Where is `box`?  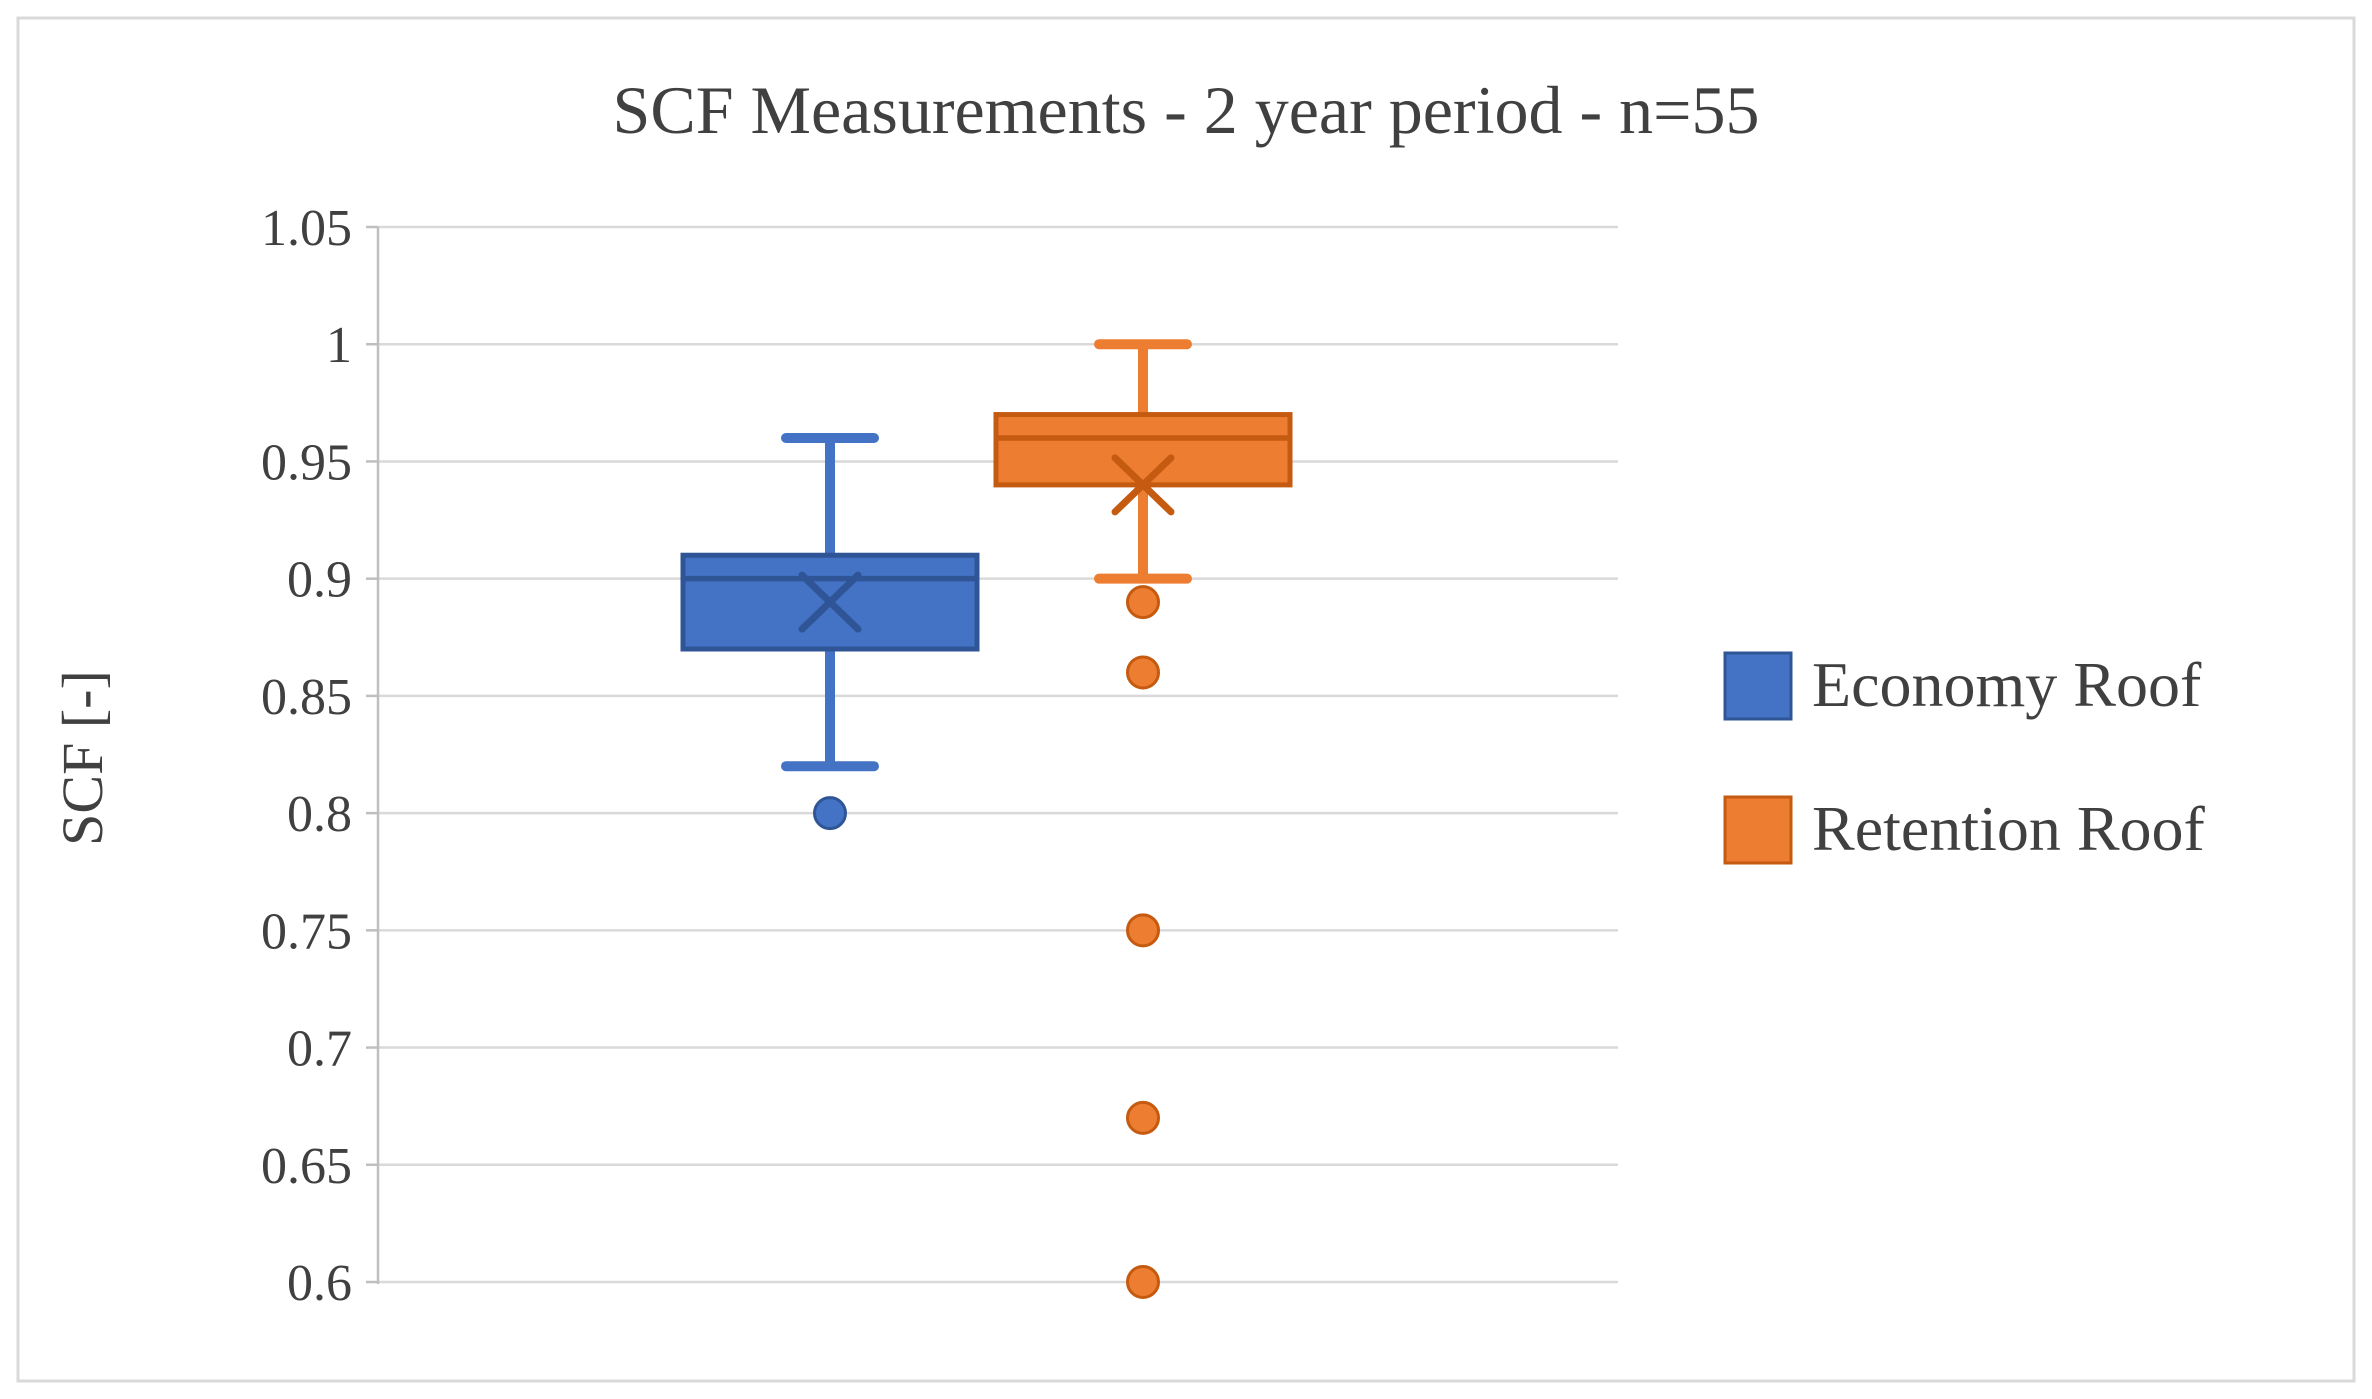
box is located at coordinates (1143, 450).